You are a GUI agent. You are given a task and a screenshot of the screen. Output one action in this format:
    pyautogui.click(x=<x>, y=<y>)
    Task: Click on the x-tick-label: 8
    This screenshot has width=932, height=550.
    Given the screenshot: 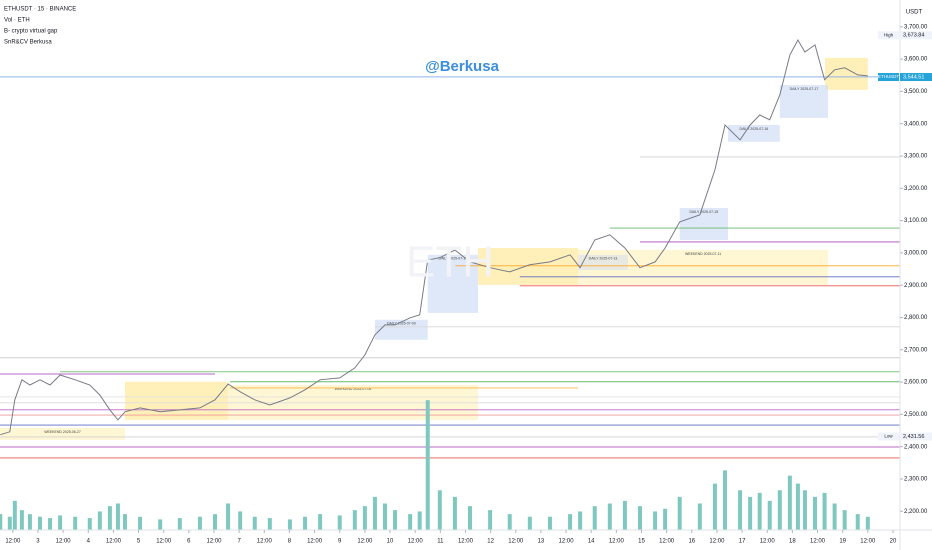 What is the action you would take?
    pyautogui.click(x=290, y=542)
    